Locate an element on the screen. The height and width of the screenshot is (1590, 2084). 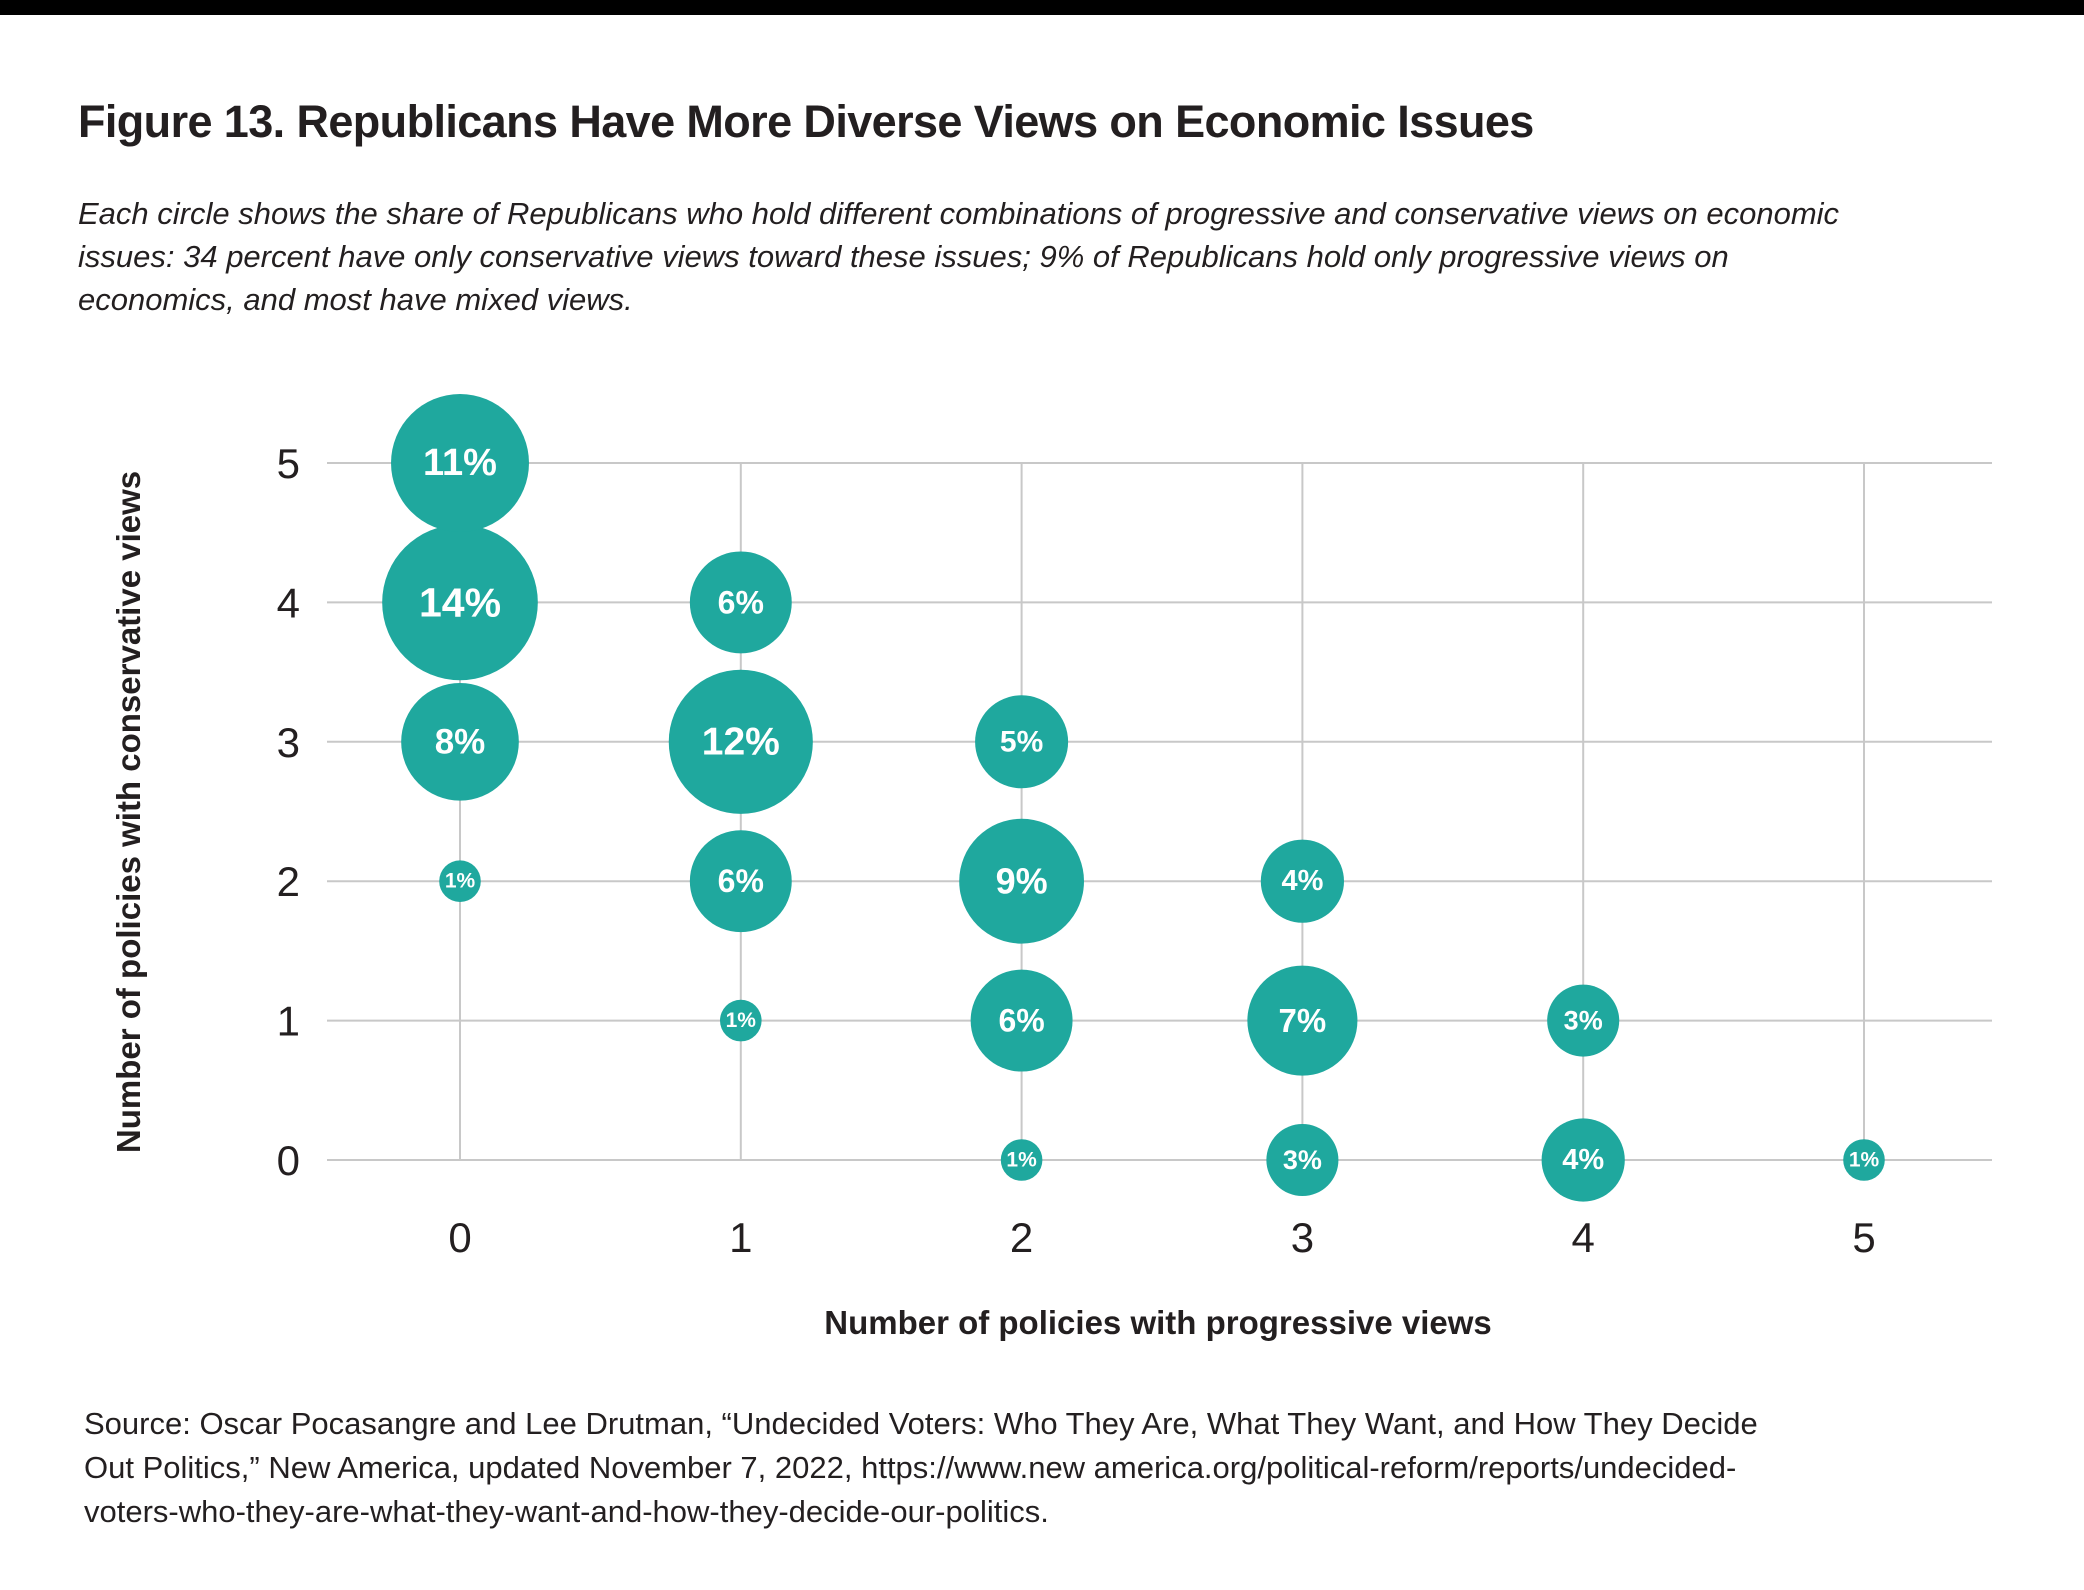
bubble-label: 8% is located at coordinates (460, 741).